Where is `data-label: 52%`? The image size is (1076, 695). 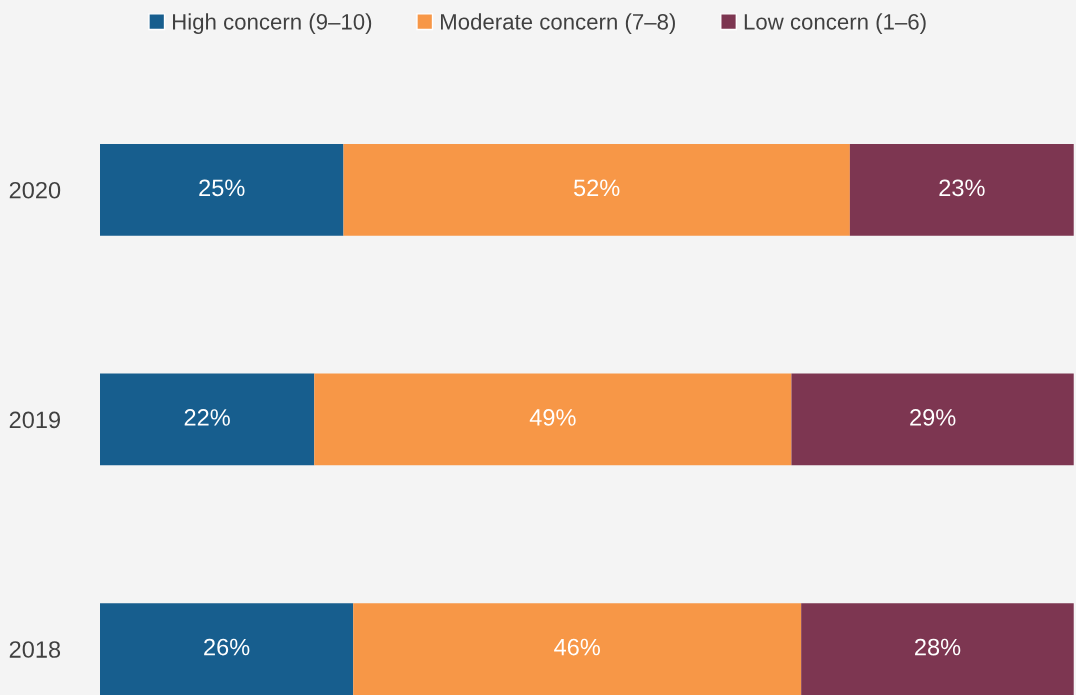 data-label: 52% is located at coordinates (596, 188).